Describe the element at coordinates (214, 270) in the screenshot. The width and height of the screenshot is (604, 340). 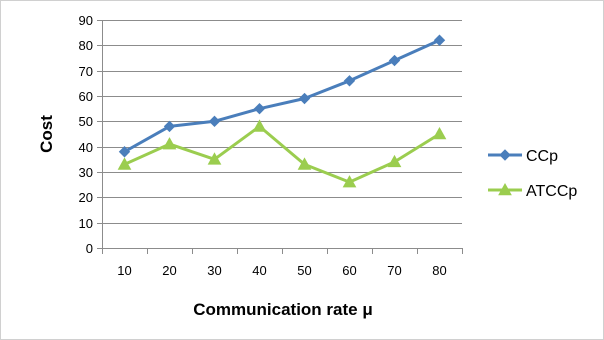
I see `x-tick-label: 30` at that location.